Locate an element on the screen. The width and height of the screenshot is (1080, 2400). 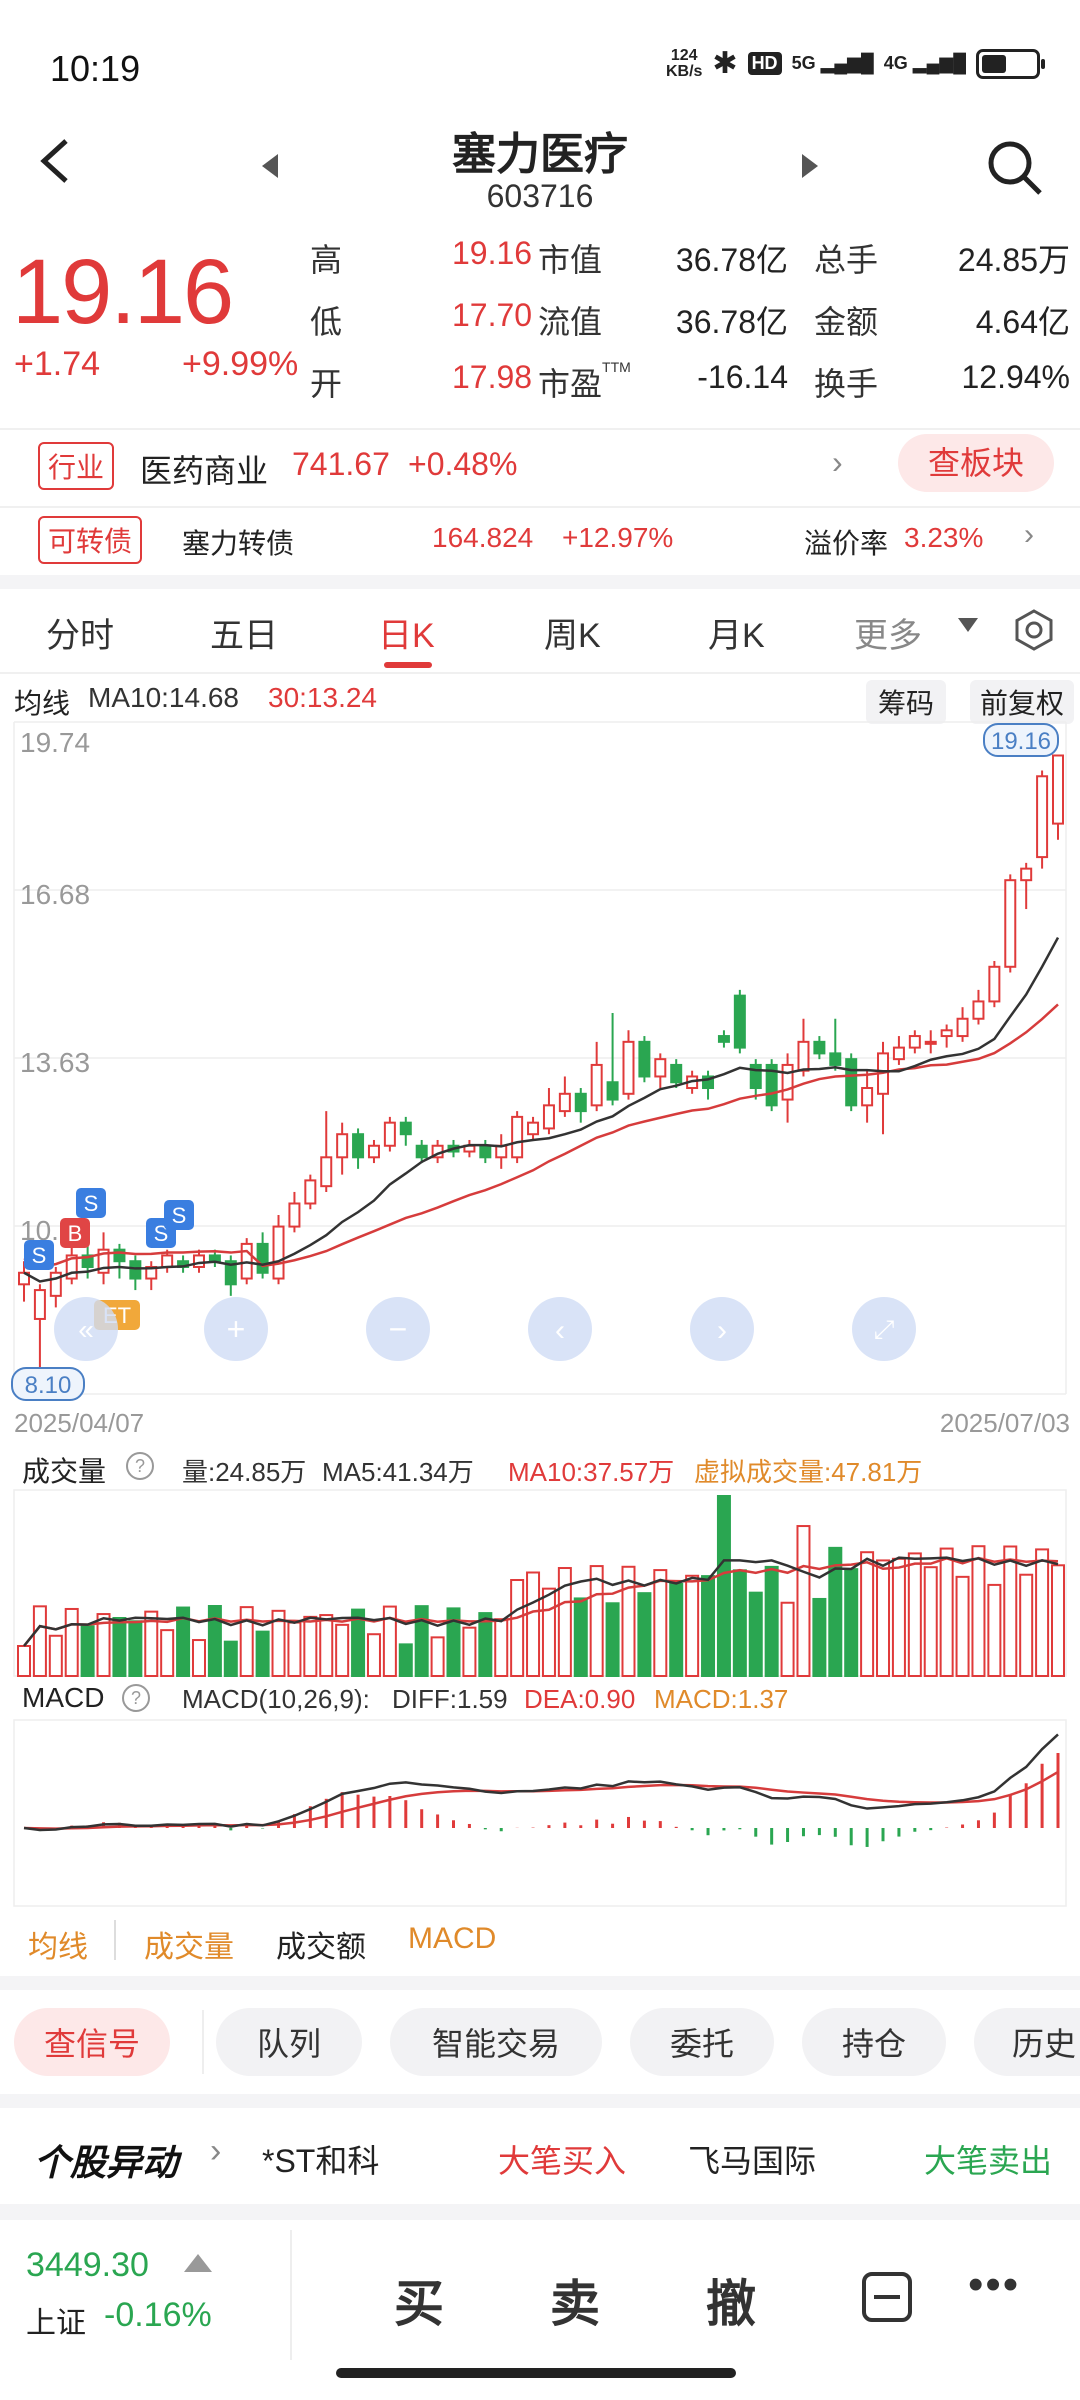
check-signal-chip: 查信号 is located at coordinates (92, 2042).